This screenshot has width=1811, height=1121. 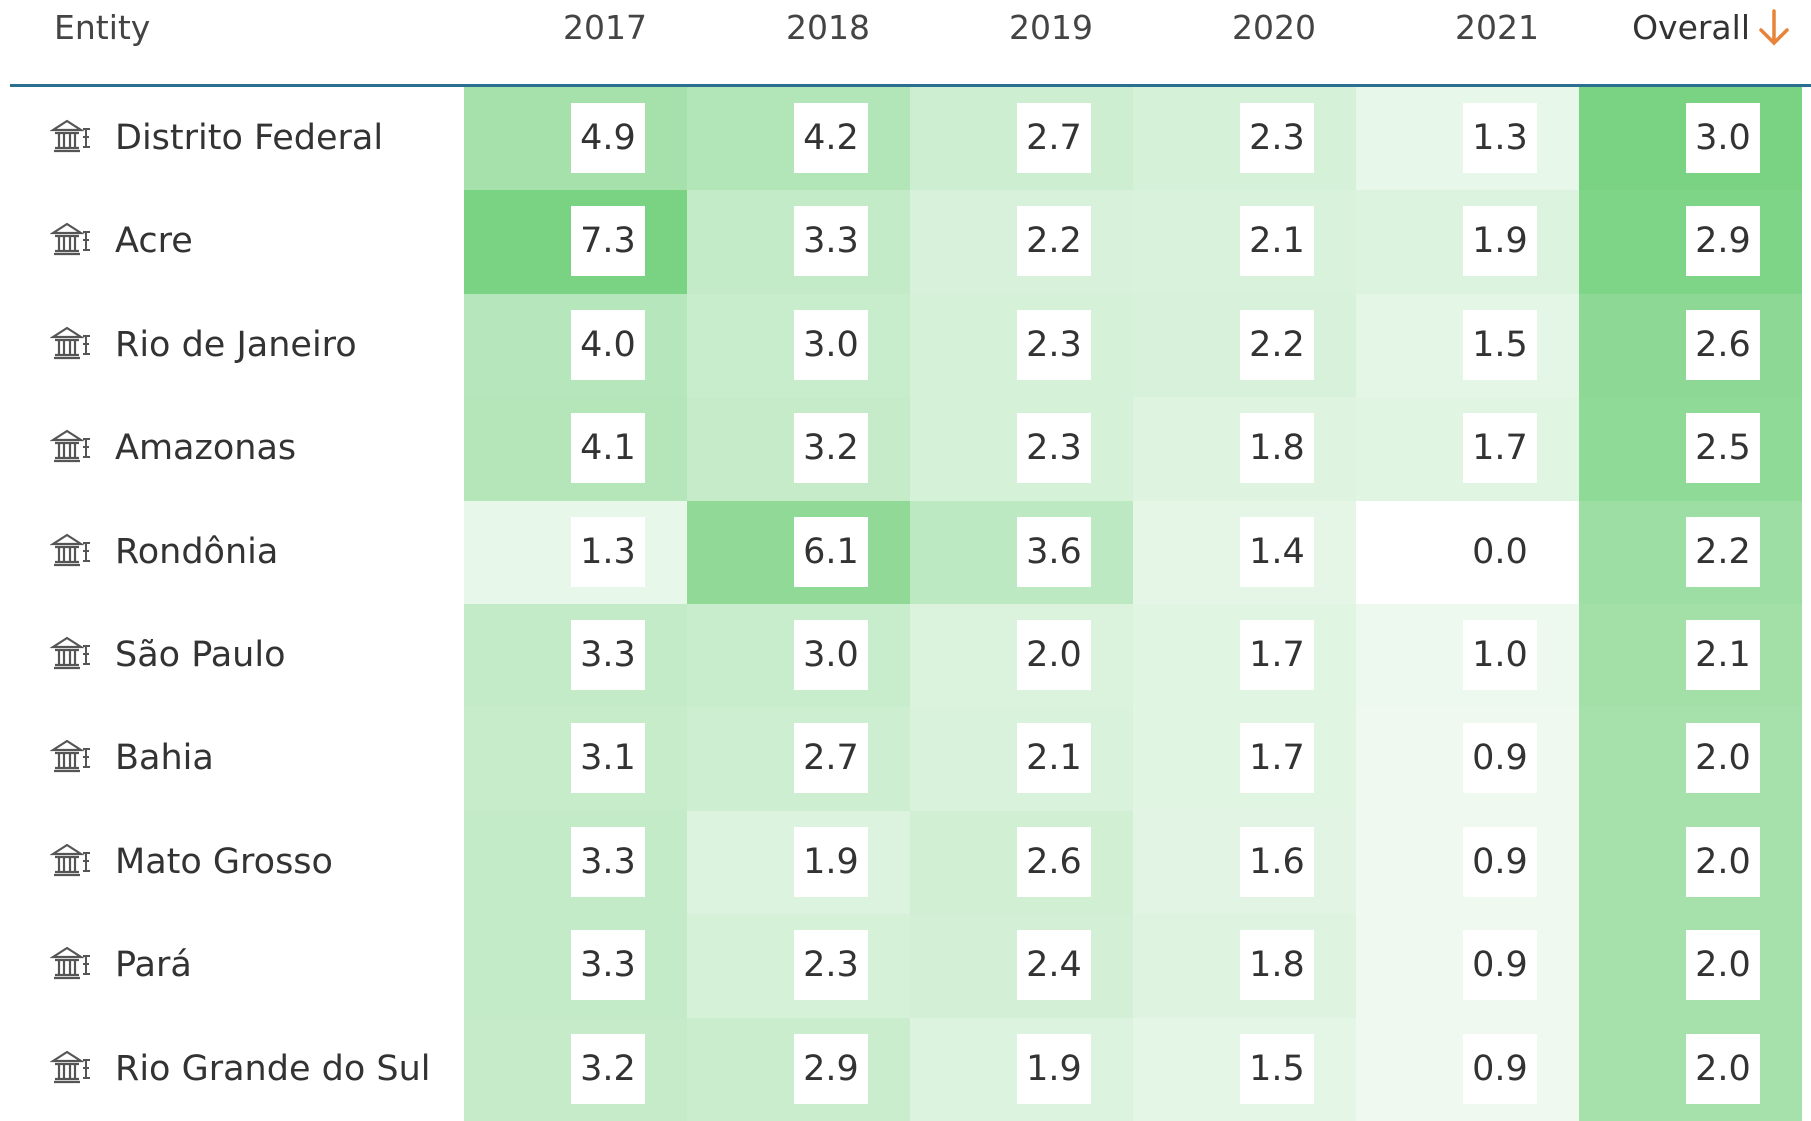 What do you see at coordinates (153, 965) in the screenshot?
I see `entity-name: Pará` at bounding box center [153, 965].